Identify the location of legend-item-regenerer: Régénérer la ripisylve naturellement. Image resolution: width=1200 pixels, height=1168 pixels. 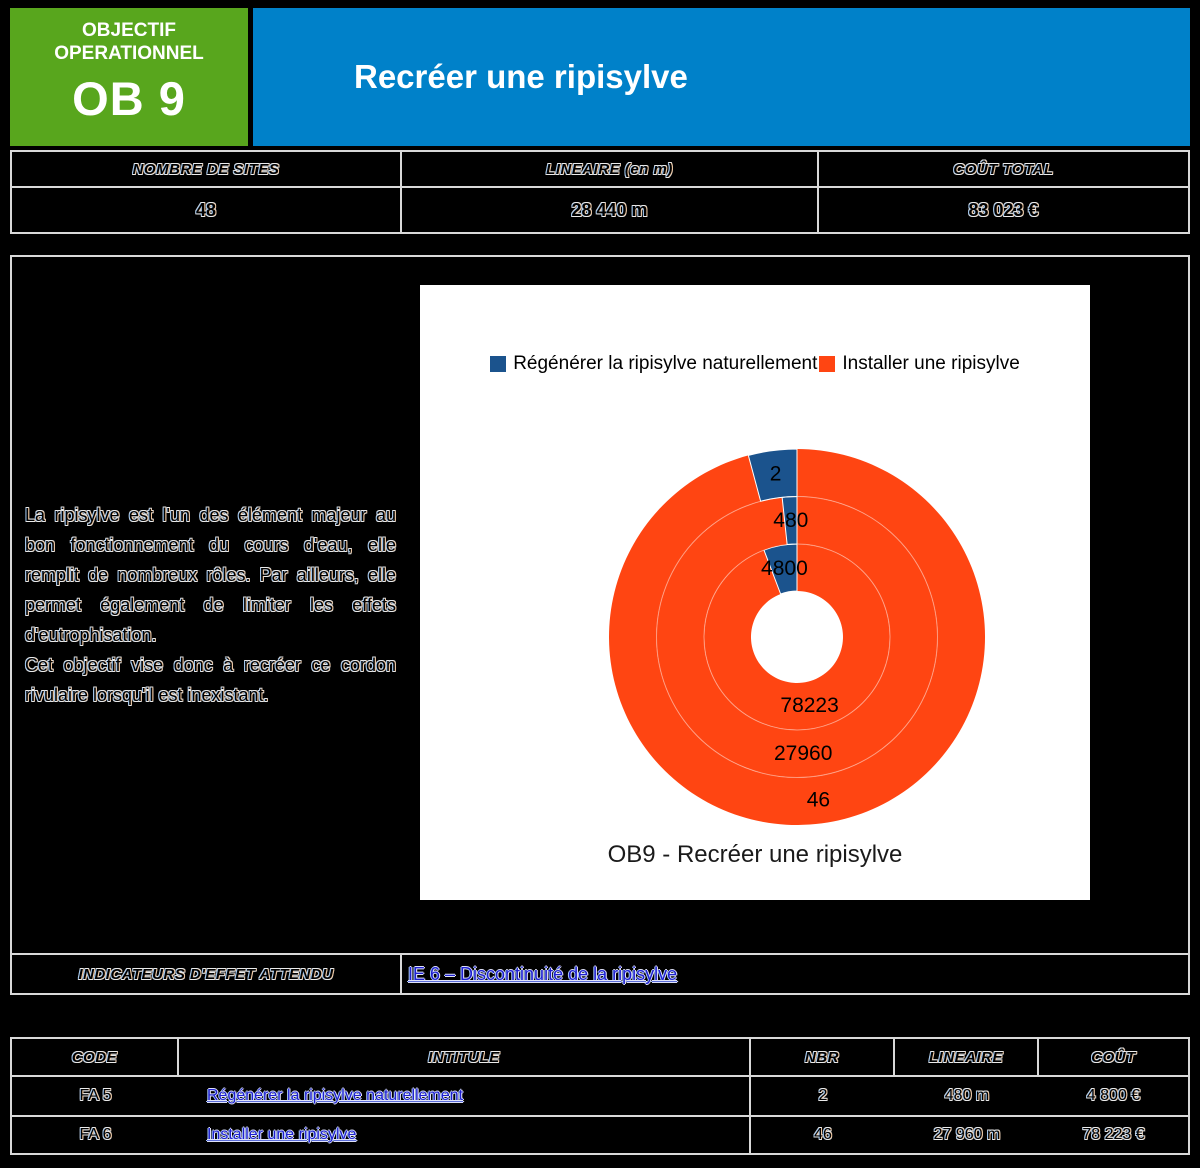
(653, 364).